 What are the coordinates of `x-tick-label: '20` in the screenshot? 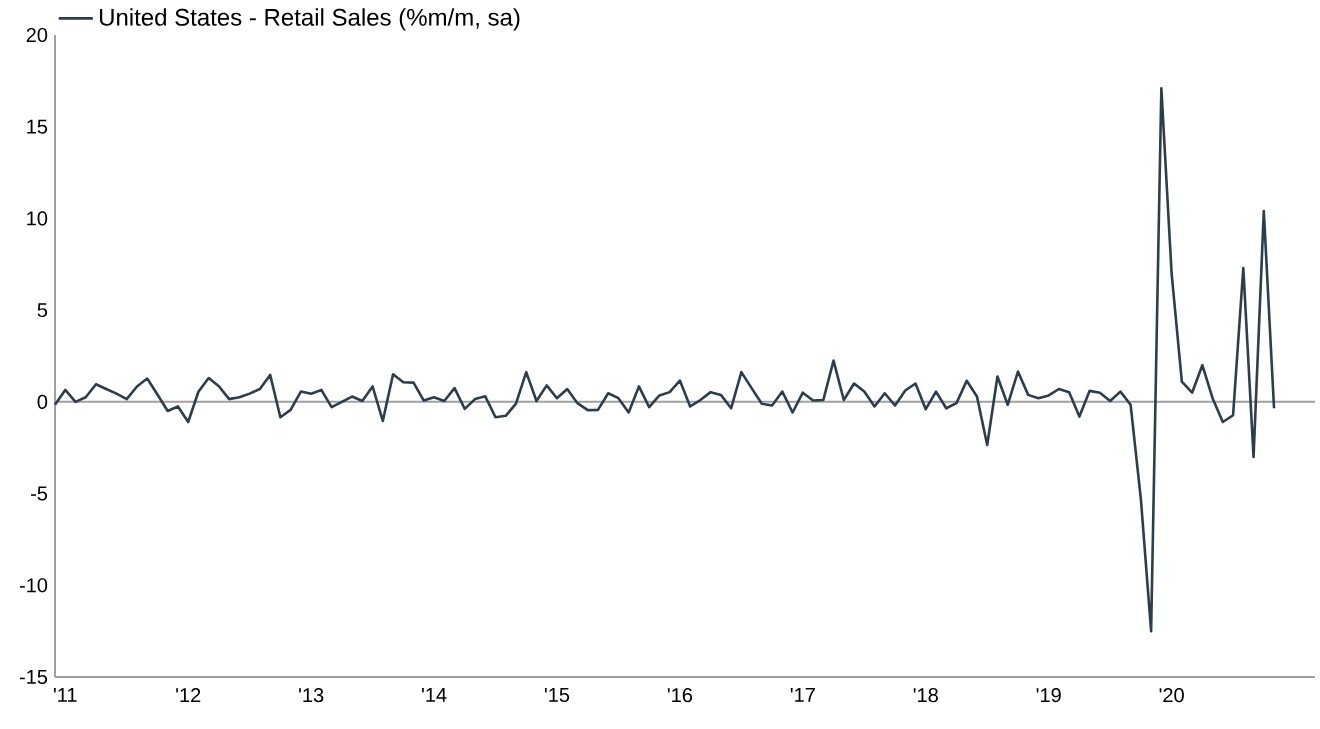 It's located at (1171, 695).